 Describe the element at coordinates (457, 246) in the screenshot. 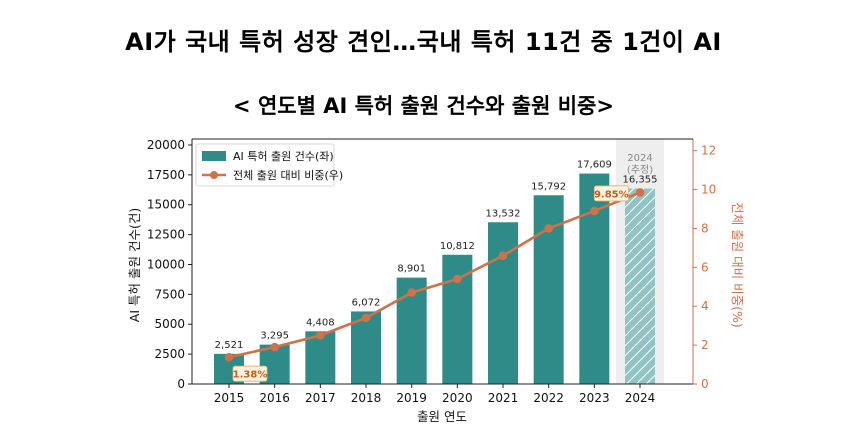

I see `bar-value-label: 10,812` at that location.